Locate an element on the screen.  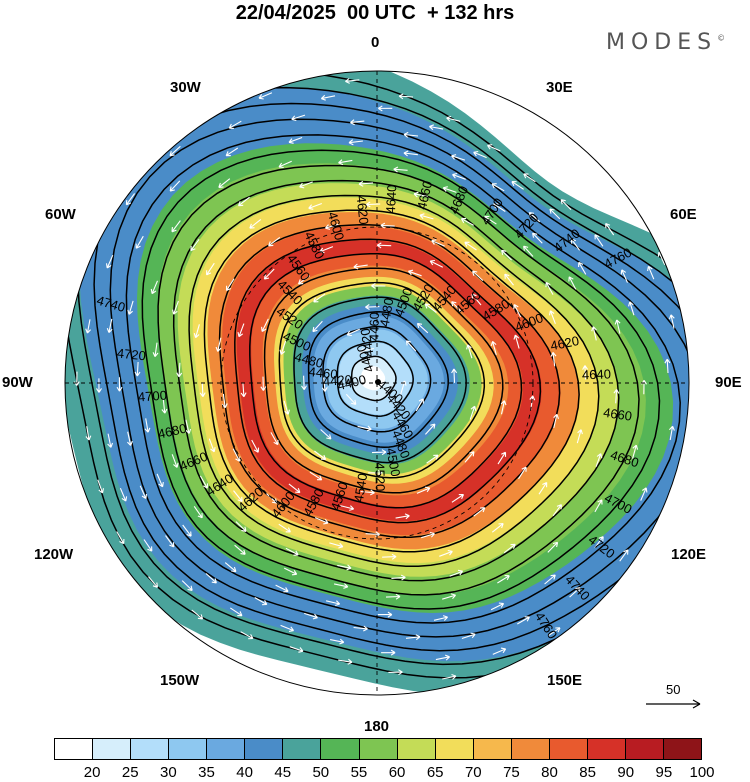
colorbar-label: 35 is located at coordinates (206, 772).